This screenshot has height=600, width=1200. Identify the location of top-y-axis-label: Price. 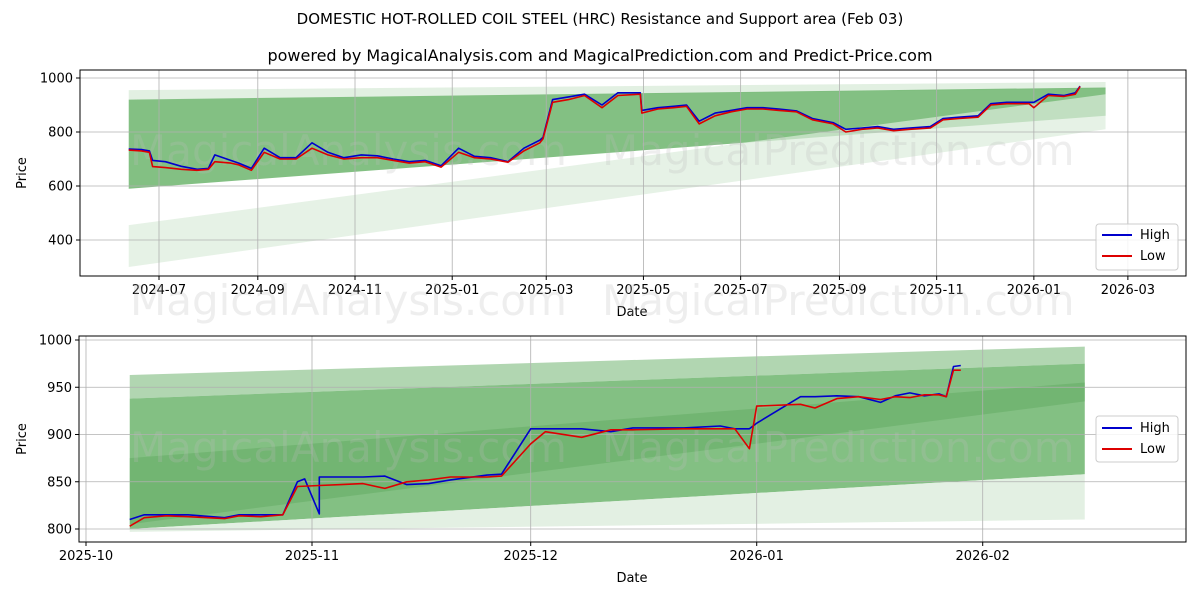
(22, 173).